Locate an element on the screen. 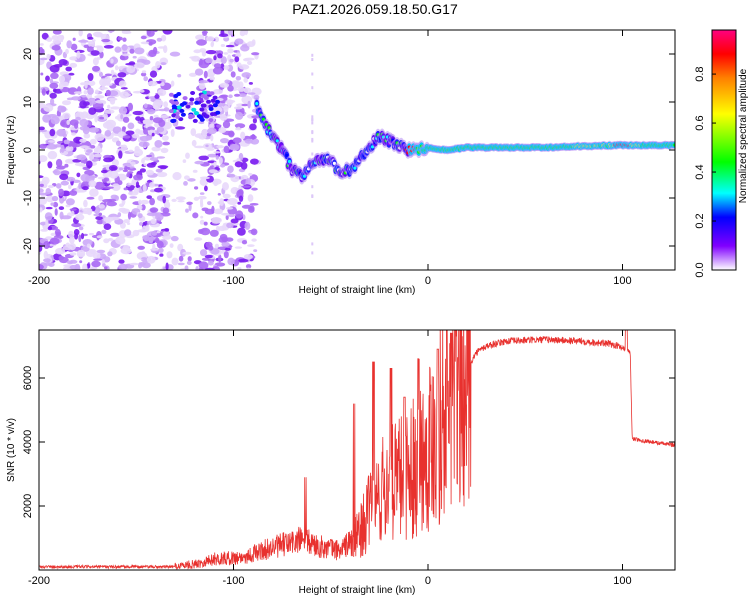 The height and width of the screenshot is (600, 750). snr-x-label: Height of straight line (km) is located at coordinates (357, 590).